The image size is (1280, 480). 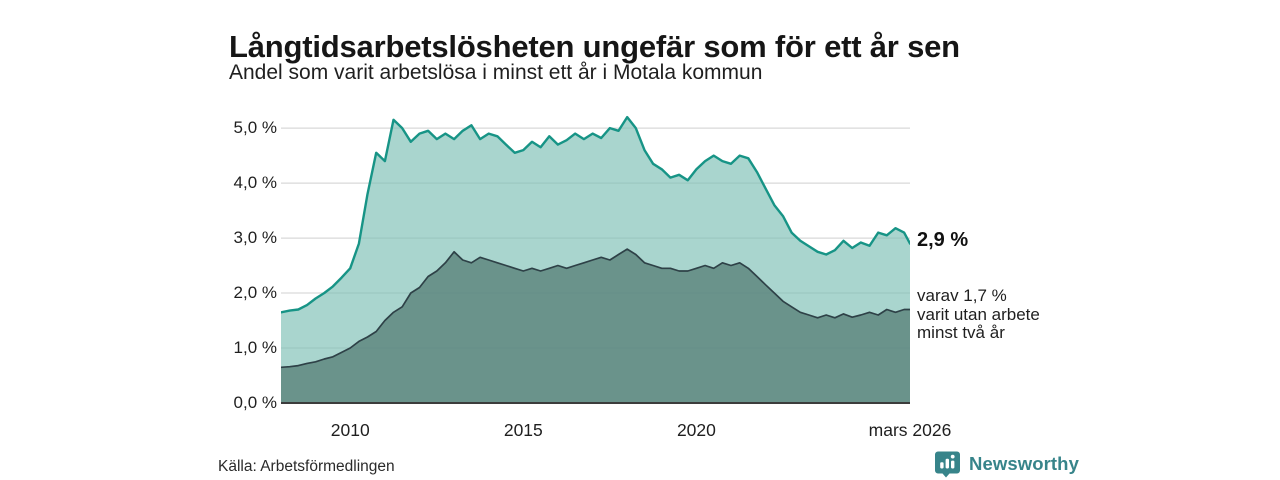 I want to click on newsworthy-wordmark: Newsworthy, so click(x=1024, y=463).